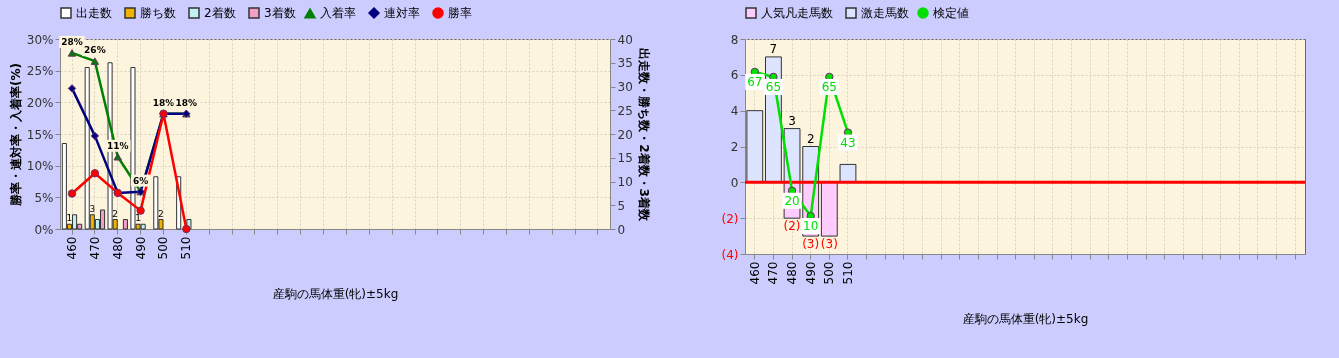 This screenshot has width=1339, height=358. What do you see at coordinates (95, 50) in the screenshot?
I see `data-label: 26%` at bounding box center [95, 50].